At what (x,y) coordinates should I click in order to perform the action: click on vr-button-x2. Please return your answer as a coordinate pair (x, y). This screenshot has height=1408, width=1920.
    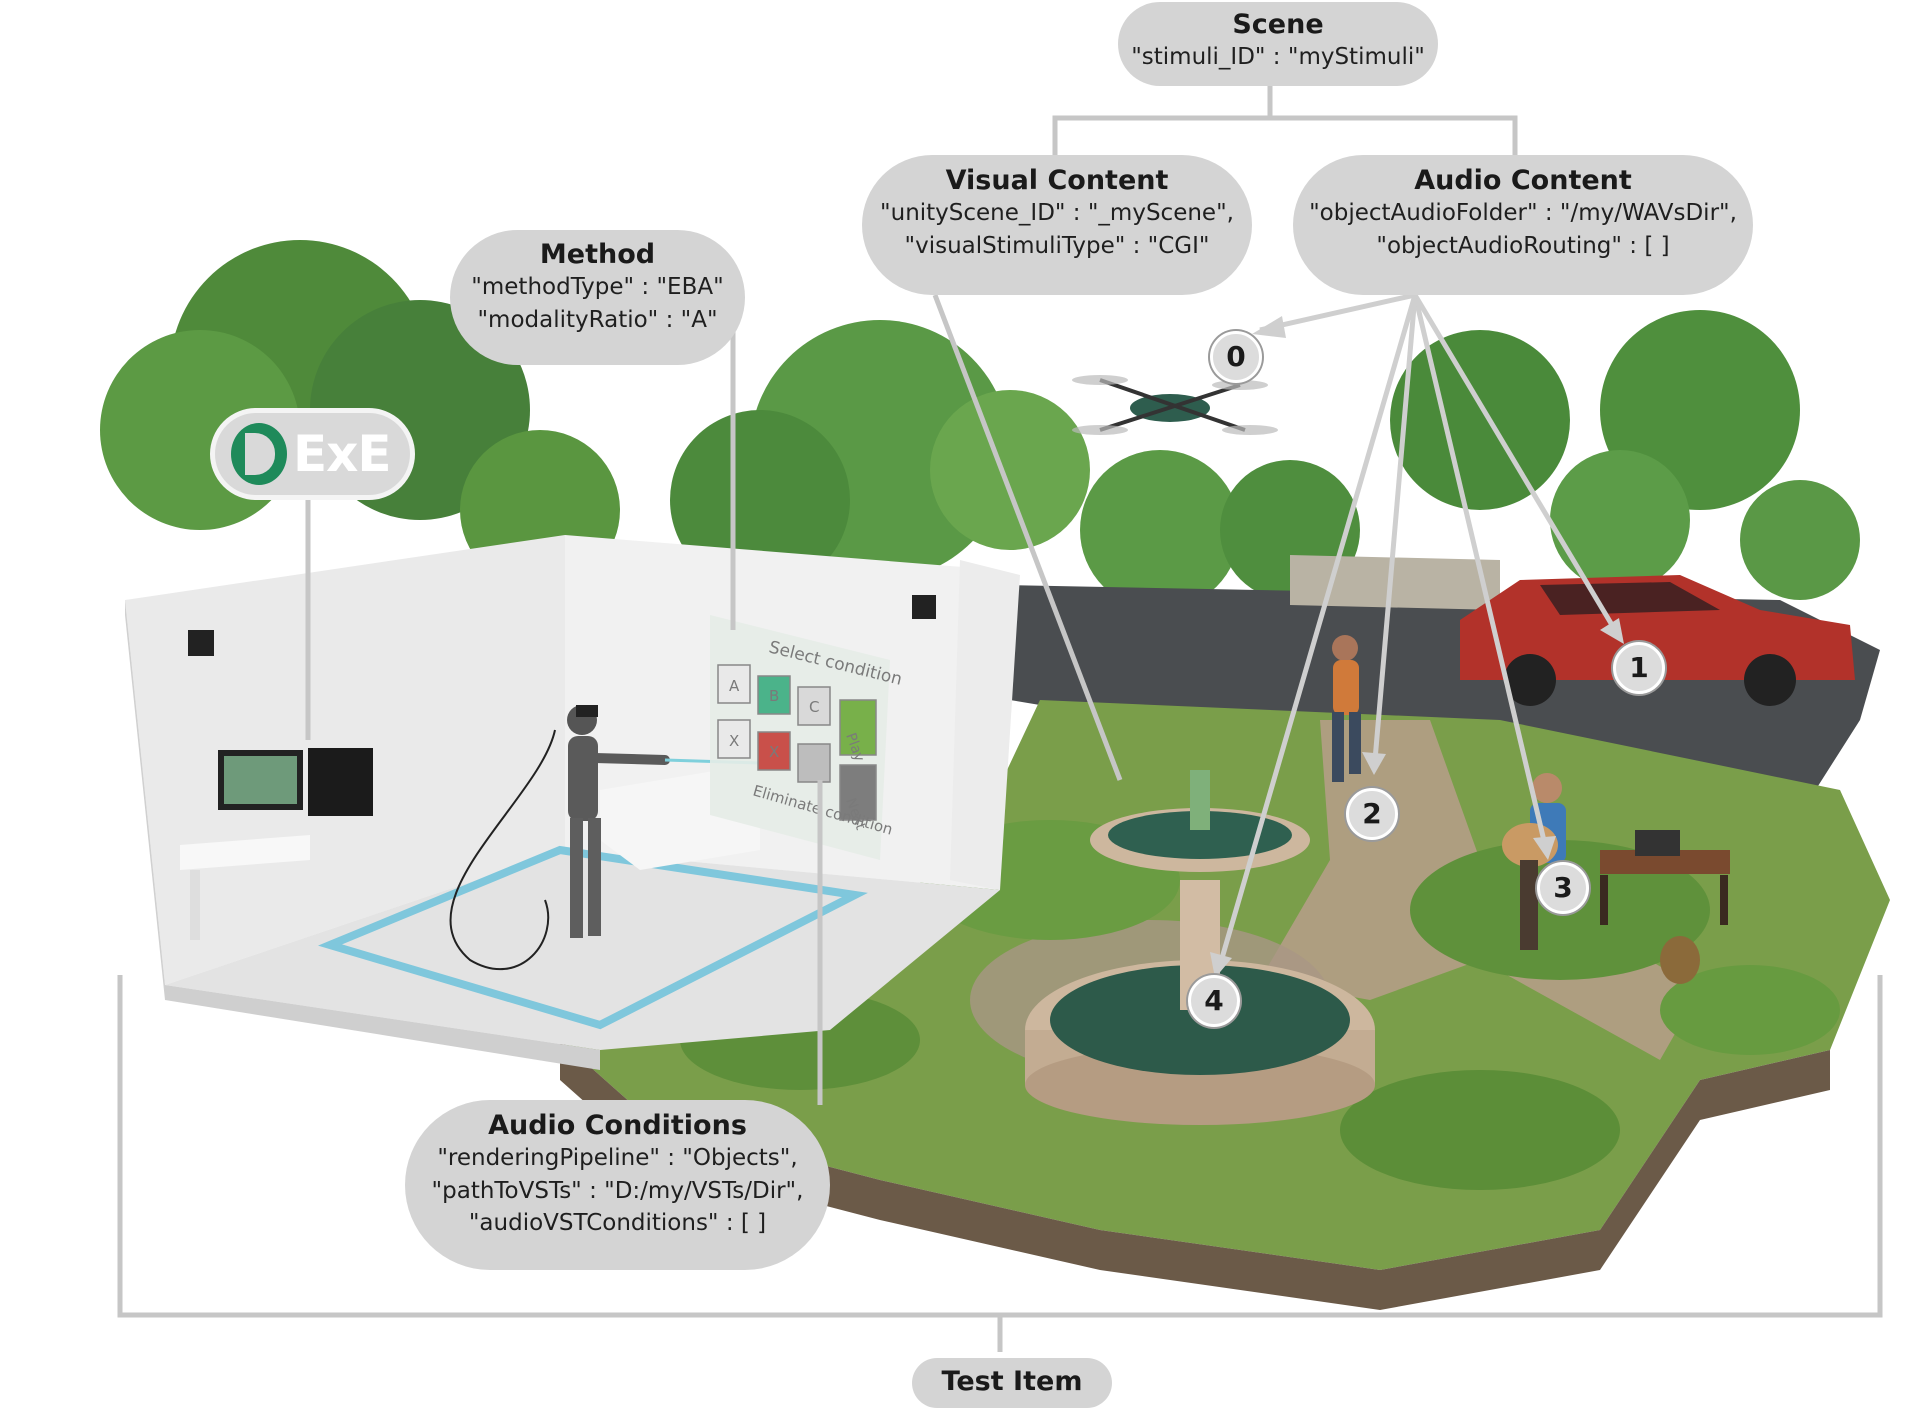
    Looking at the image, I should click on (774, 751).